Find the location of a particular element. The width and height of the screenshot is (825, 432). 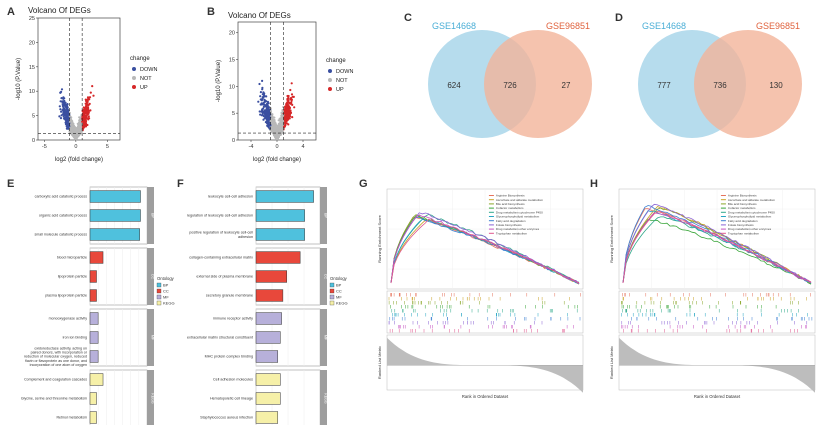

legend-marker-down is located at coordinates (330, 71).